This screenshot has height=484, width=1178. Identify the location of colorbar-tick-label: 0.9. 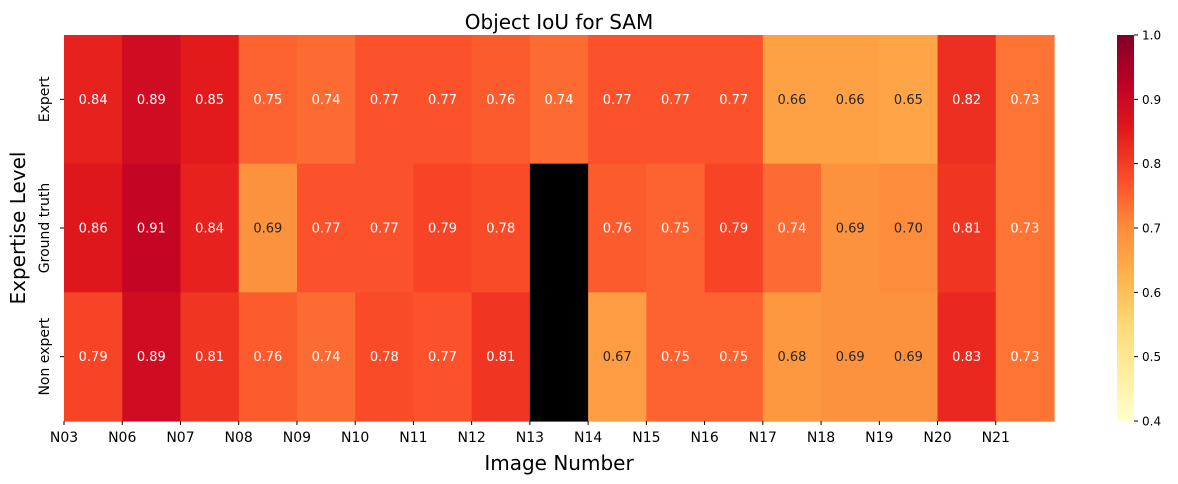
(1151, 100).